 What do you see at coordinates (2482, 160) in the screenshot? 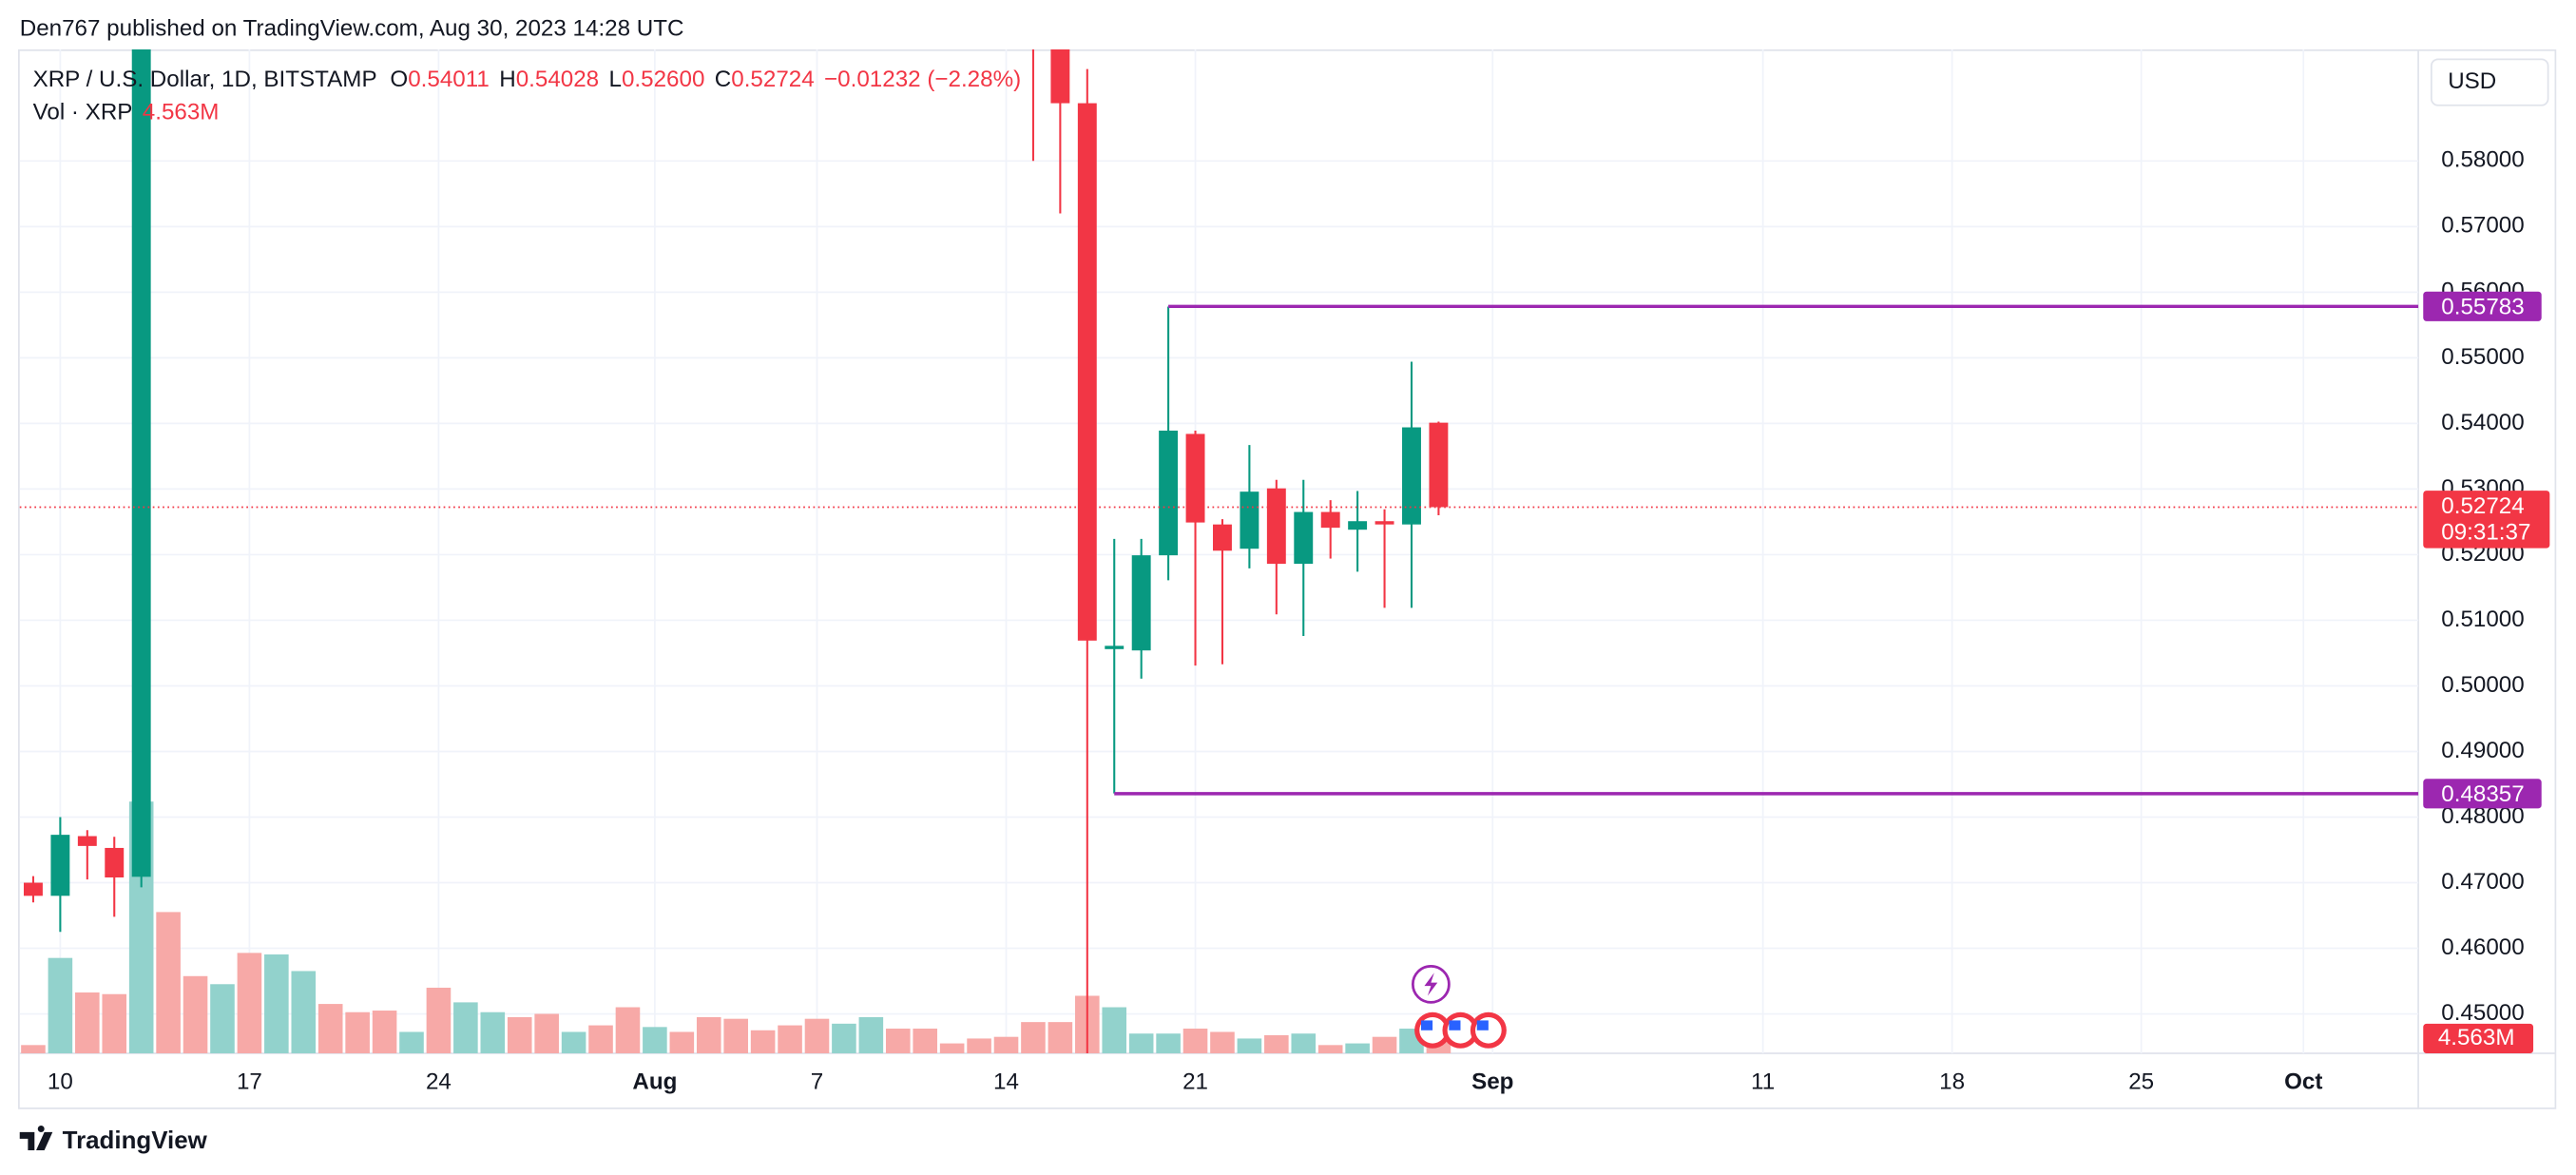
I see `y-tick-label: 0.58000` at bounding box center [2482, 160].